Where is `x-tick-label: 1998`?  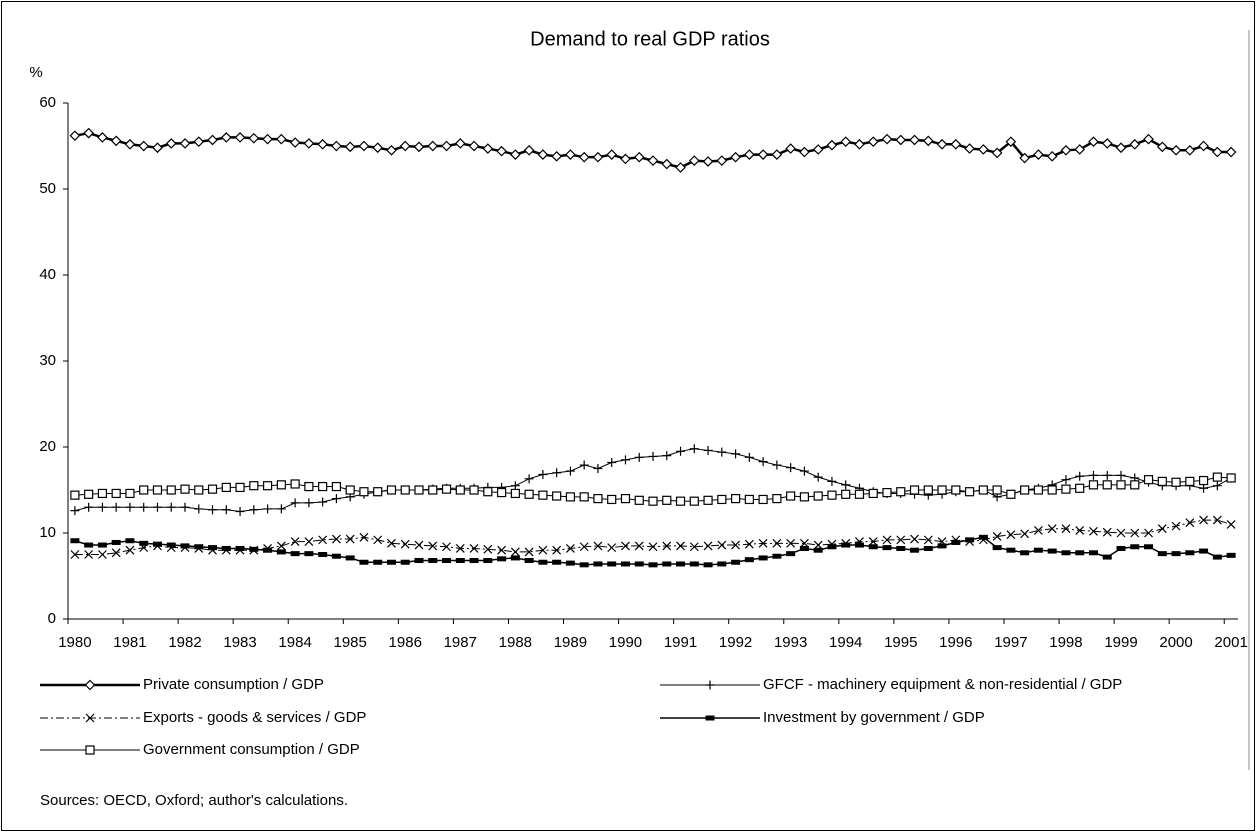
x-tick-label: 1998 is located at coordinates (1065, 642).